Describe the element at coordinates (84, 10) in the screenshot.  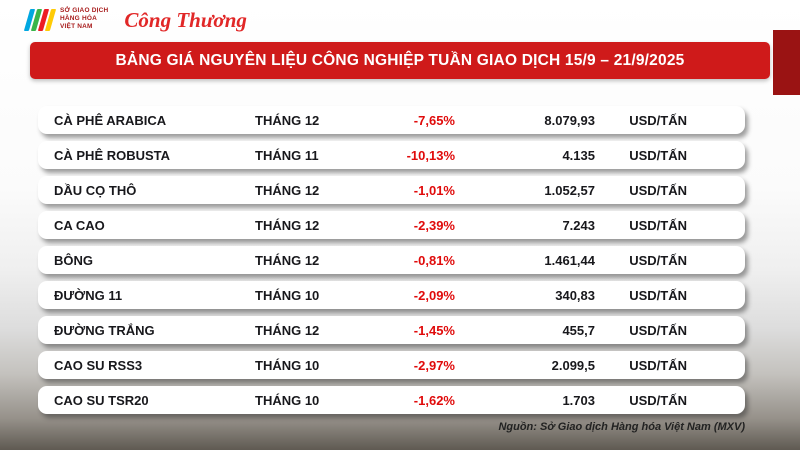
I see `mxv-logo-line: SỞ GIAO DỊCH` at that location.